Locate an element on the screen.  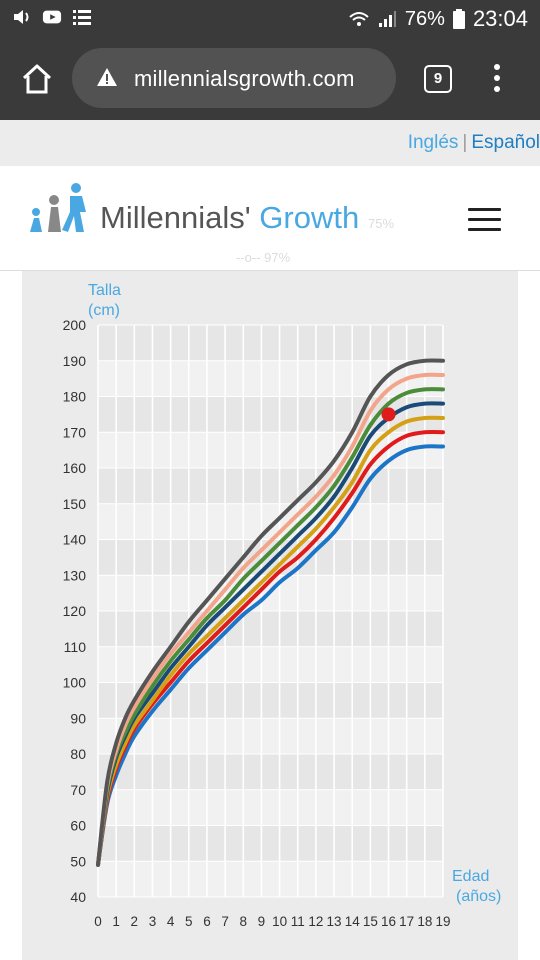
brand-accent: Growth is located at coordinates (309, 217).